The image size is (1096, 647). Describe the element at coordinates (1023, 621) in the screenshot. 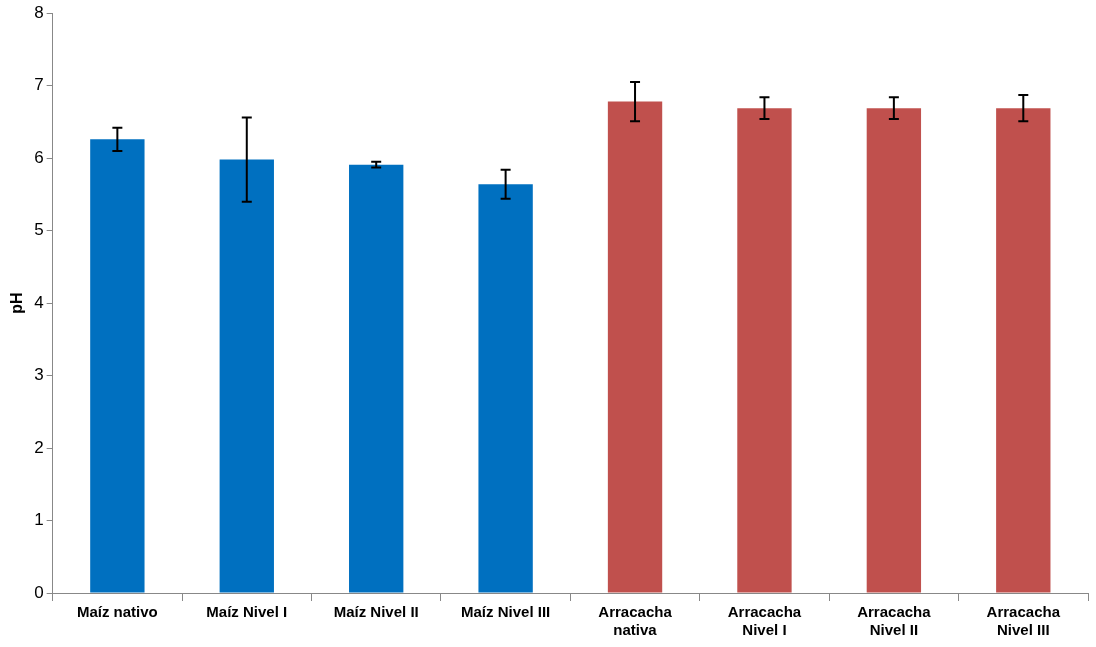

I see `x-tick-label: Arracacha Nivel III` at that location.